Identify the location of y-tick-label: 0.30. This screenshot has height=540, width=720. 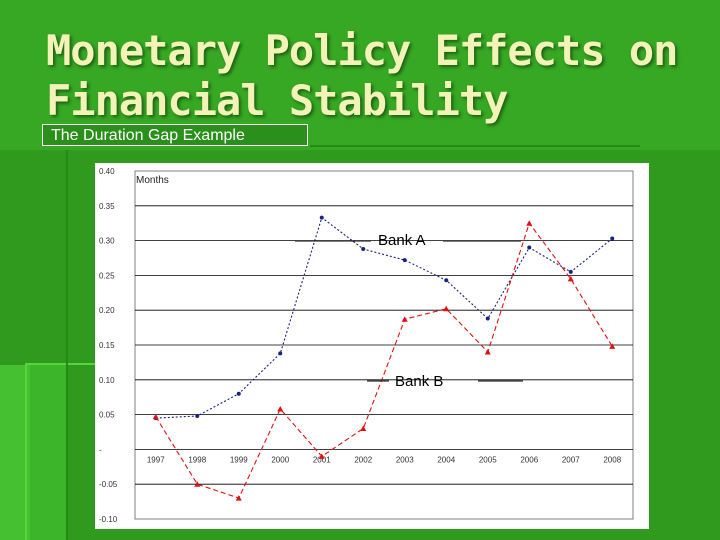
(107, 241).